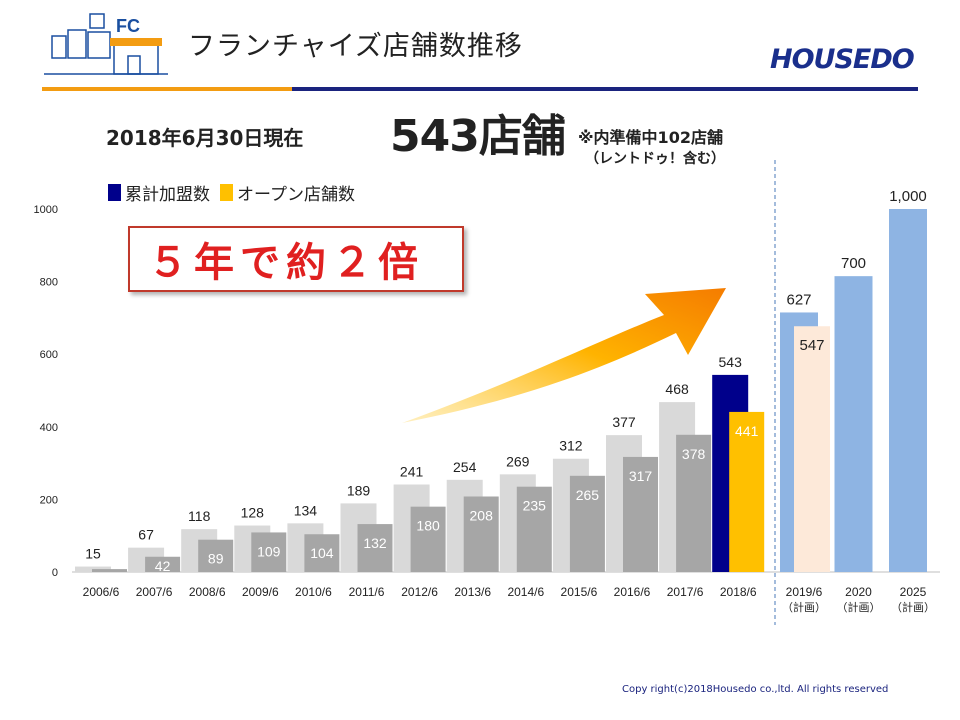 Image resolution: width=960 pixels, height=720 pixels. What do you see at coordinates (478, 136) in the screenshot?
I see `store-count: 543店舗` at bounding box center [478, 136].